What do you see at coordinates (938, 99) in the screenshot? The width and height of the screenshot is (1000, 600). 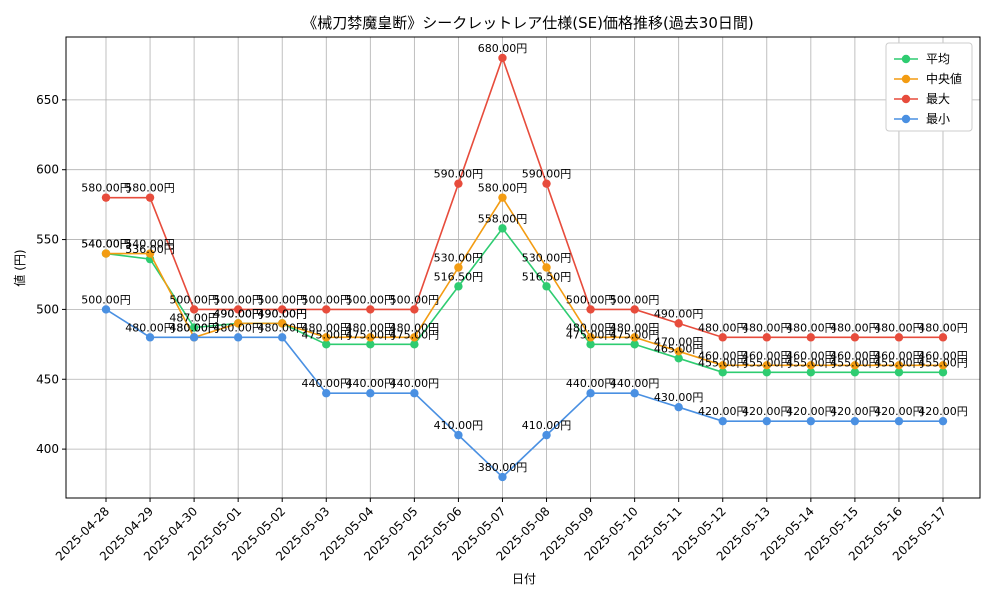 I see `legend-entry: 最大` at bounding box center [938, 99].